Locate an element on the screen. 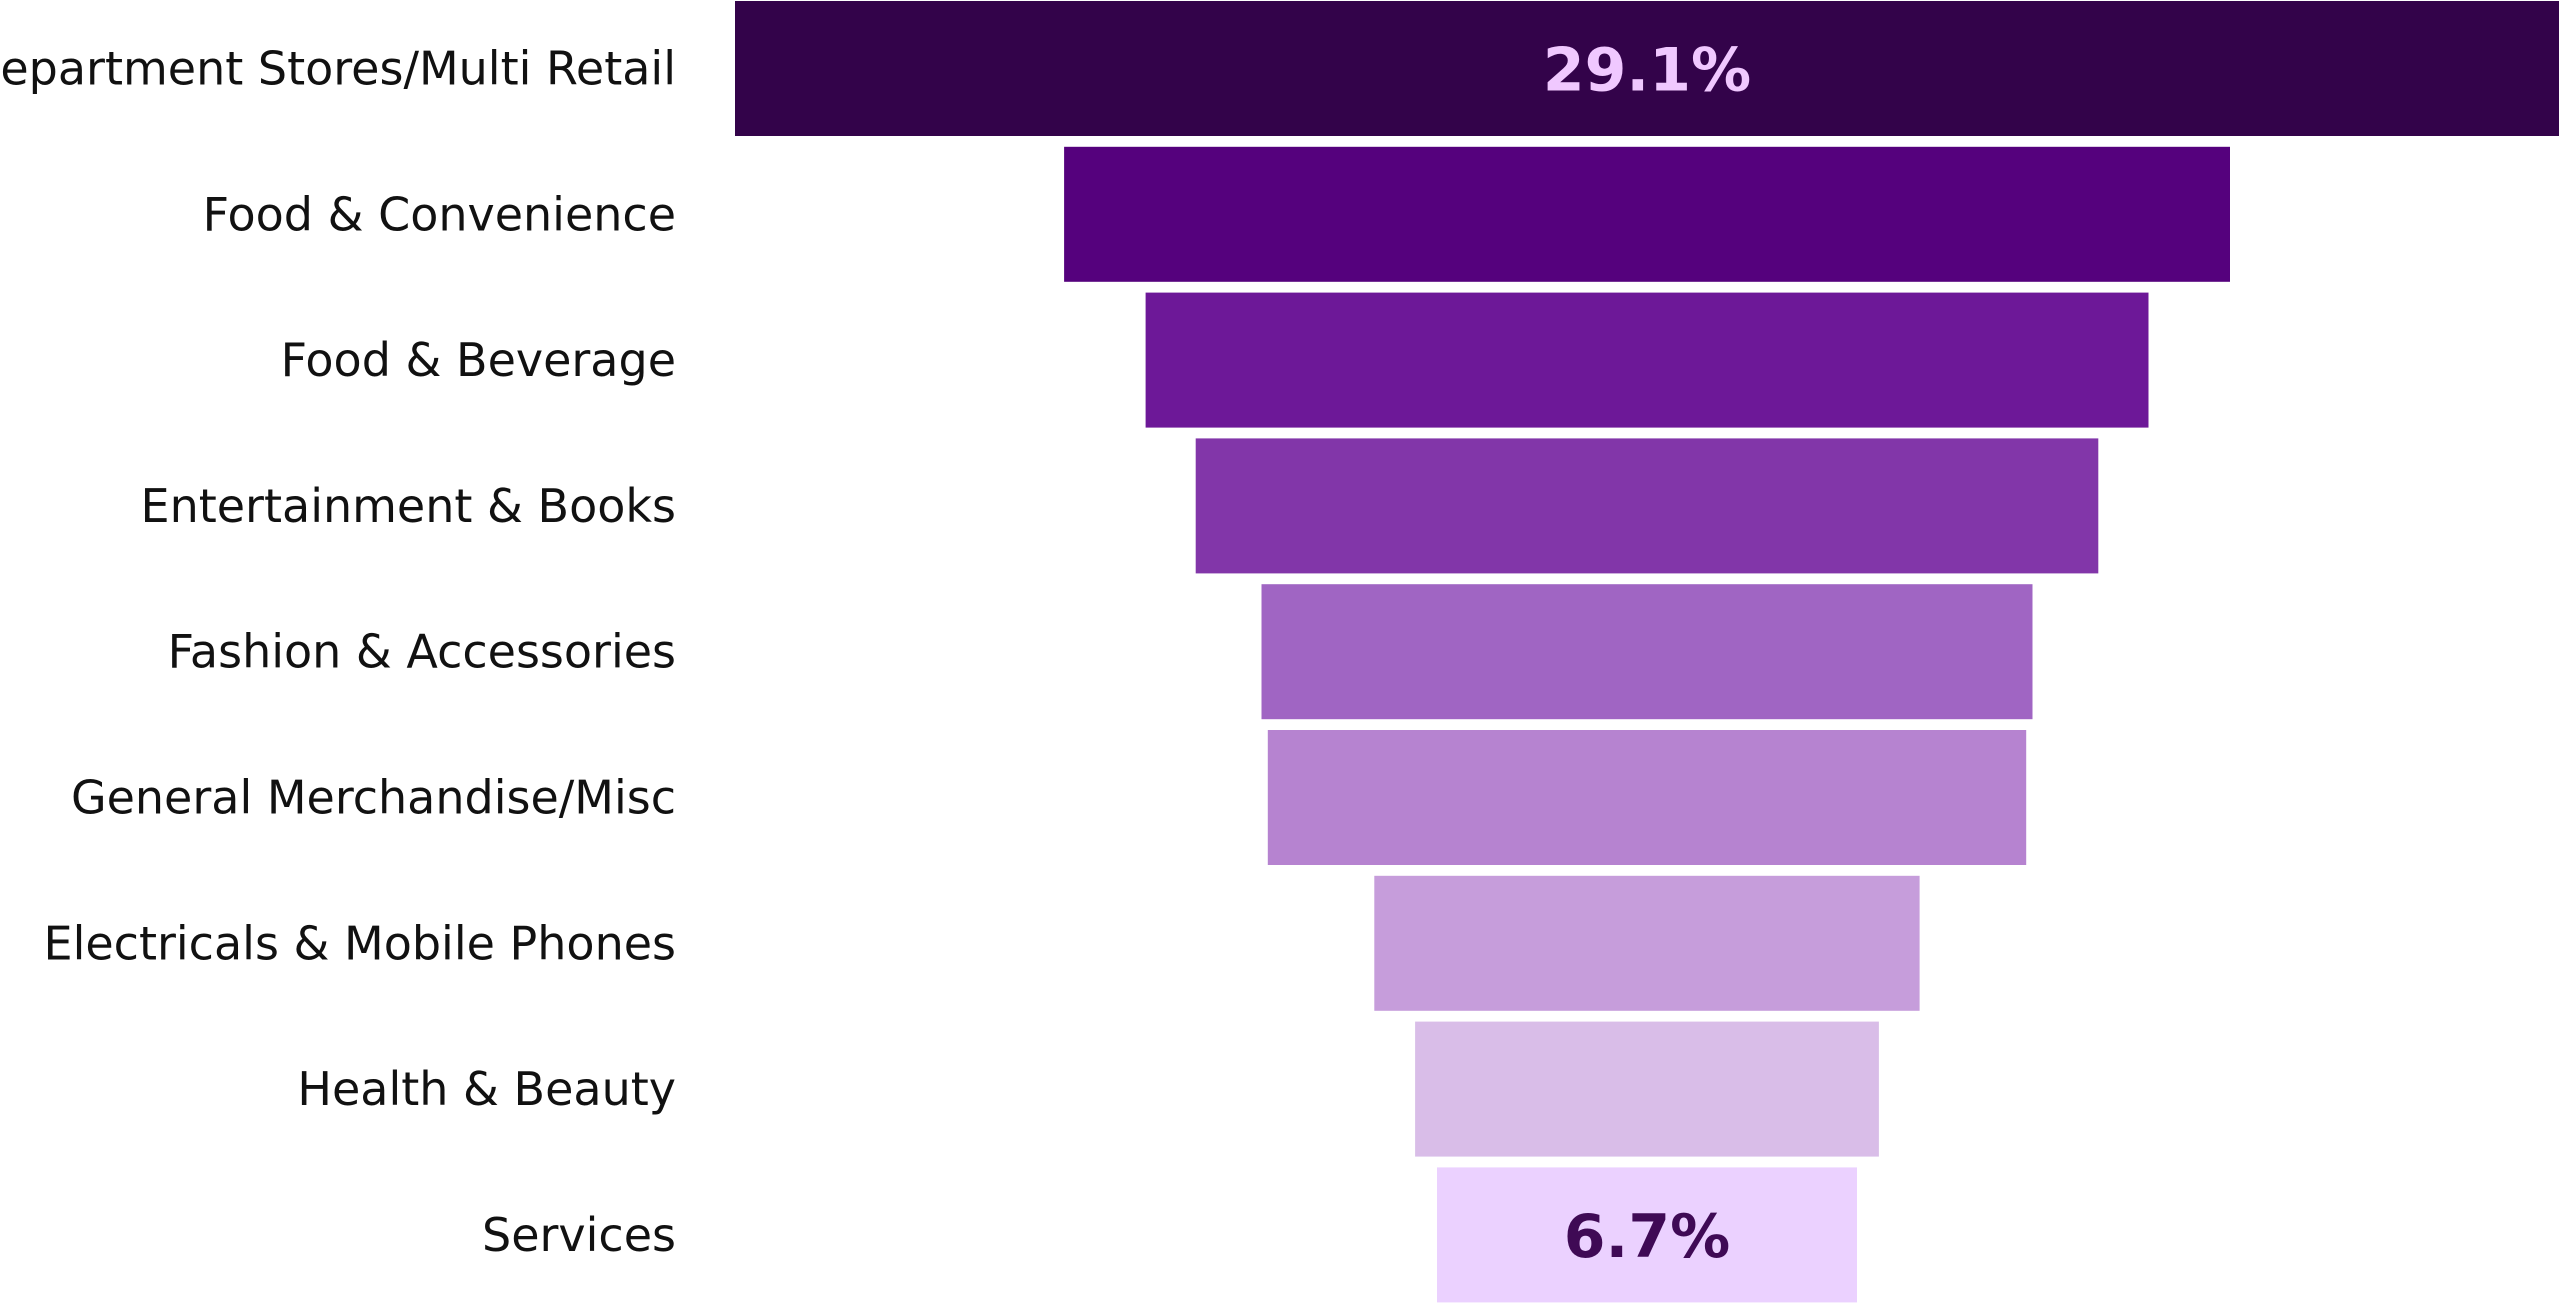  category-label: Fashion & Accessories is located at coordinates (422, 652).